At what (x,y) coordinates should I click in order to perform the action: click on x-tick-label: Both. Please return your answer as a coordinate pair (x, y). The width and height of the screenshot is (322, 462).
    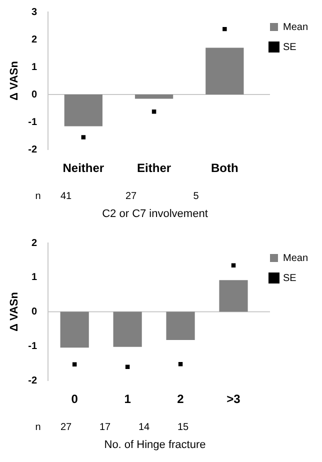
    Looking at the image, I should click on (224, 168).